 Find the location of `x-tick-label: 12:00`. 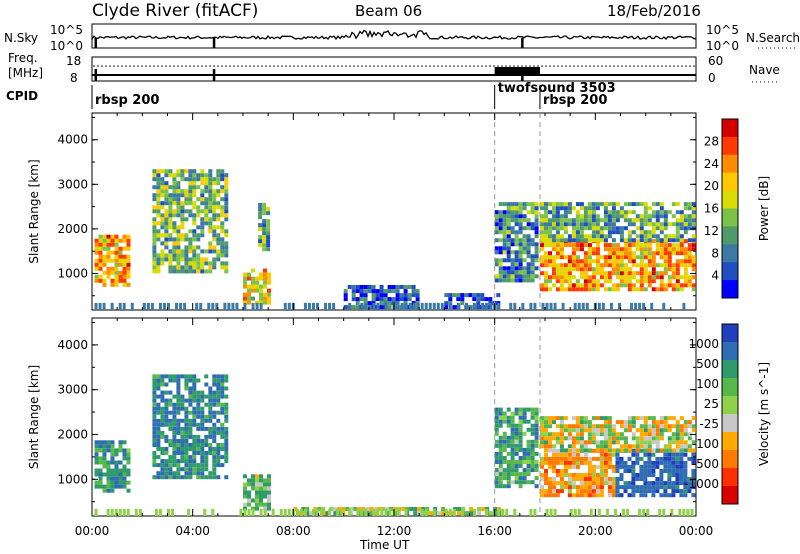

x-tick-label: 12:00 is located at coordinates (394, 531).